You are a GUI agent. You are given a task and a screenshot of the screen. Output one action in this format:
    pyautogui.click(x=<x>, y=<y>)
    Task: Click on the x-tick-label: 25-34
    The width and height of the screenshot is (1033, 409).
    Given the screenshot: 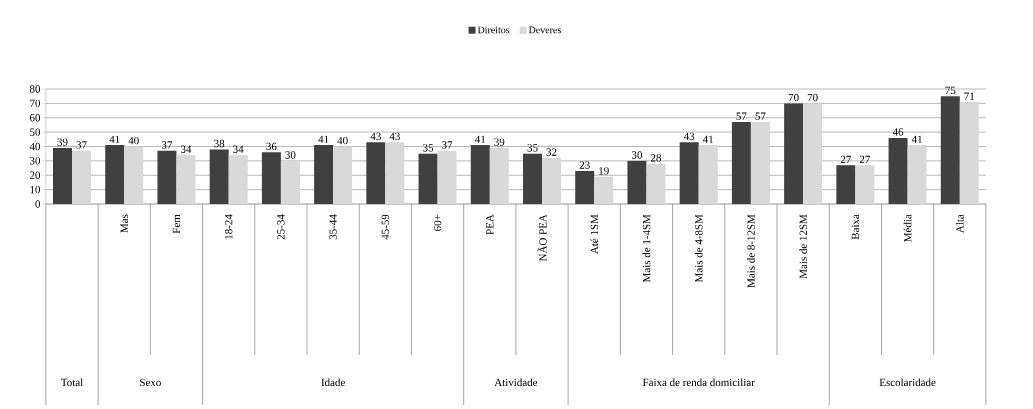 What is the action you would take?
    pyautogui.click(x=281, y=227)
    